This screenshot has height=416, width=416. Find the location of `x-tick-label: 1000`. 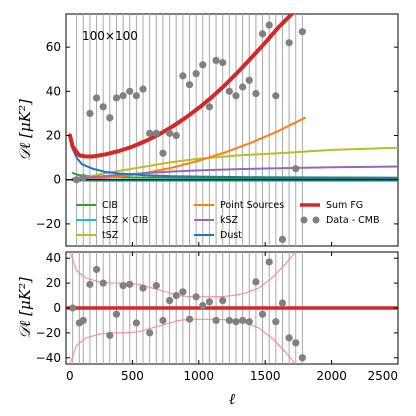

x-tick-label: 1000 is located at coordinates (199, 376).